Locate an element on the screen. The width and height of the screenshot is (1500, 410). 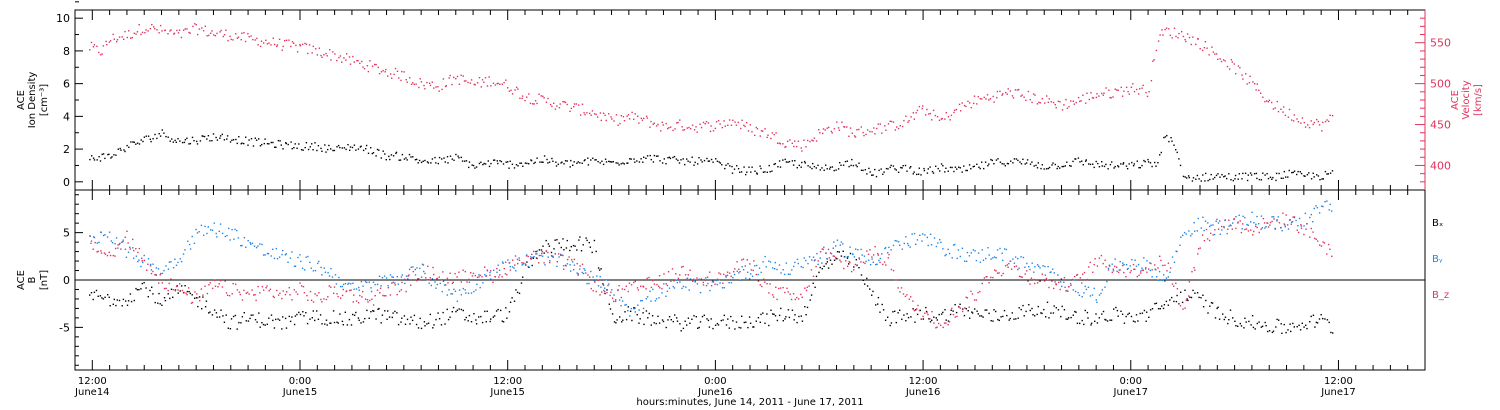
bfield-axis-ticks: -505 is located at coordinates (71, 280).